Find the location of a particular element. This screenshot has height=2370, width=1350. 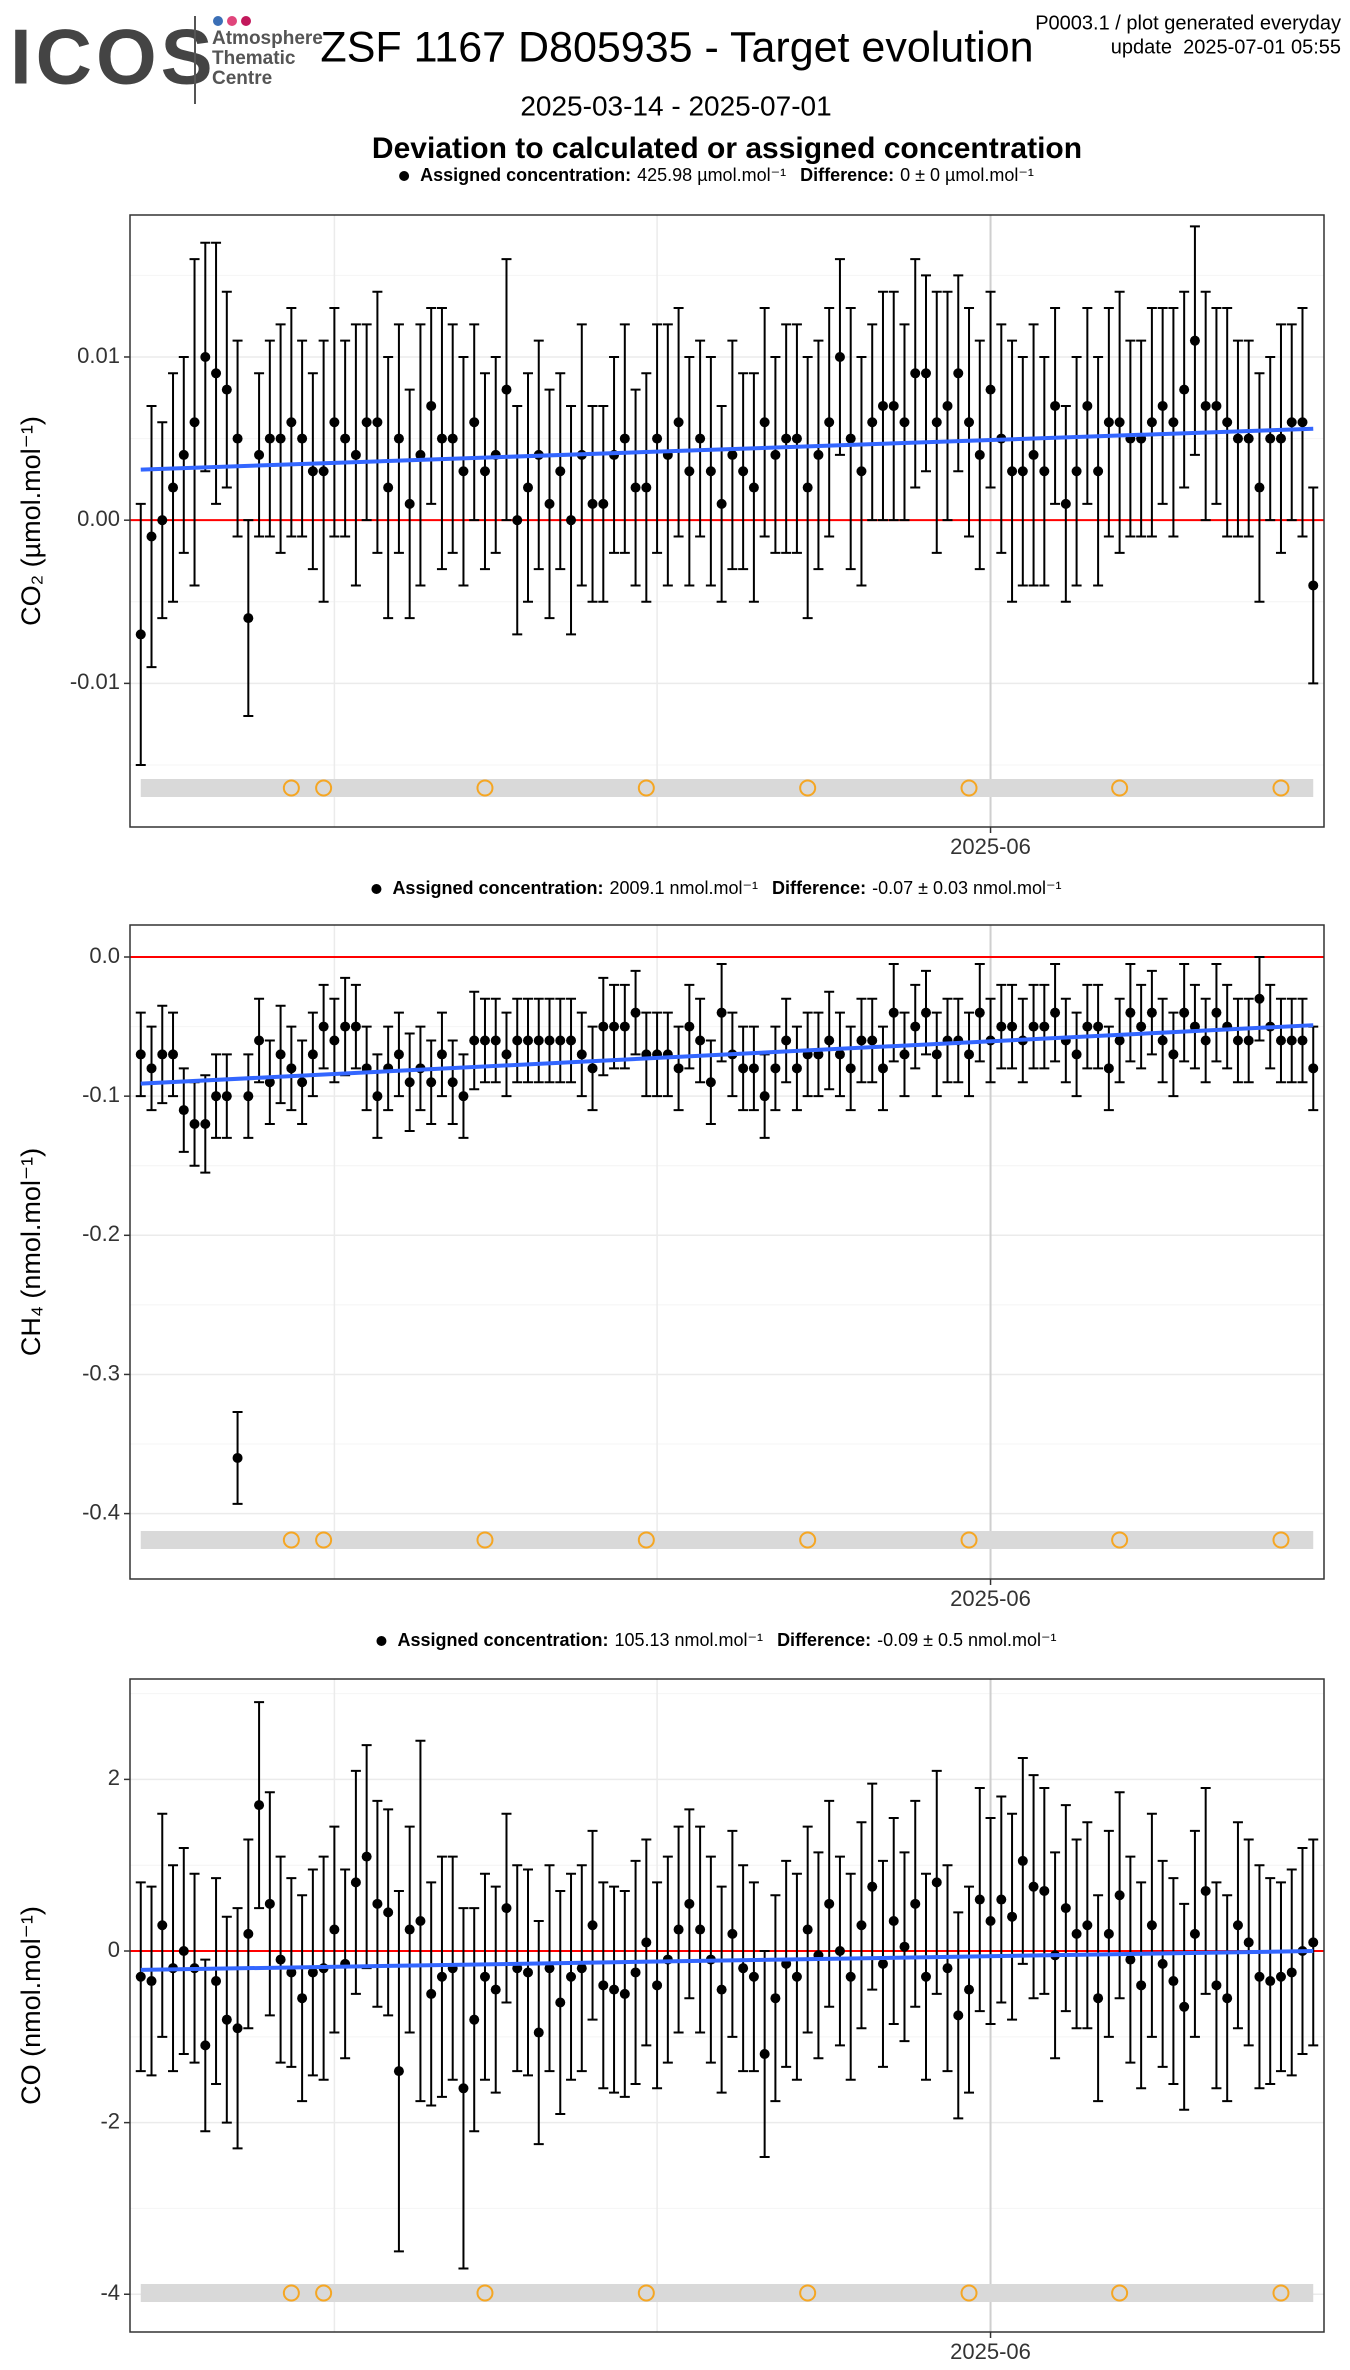

logo-text: Centre is located at coordinates (242, 78).